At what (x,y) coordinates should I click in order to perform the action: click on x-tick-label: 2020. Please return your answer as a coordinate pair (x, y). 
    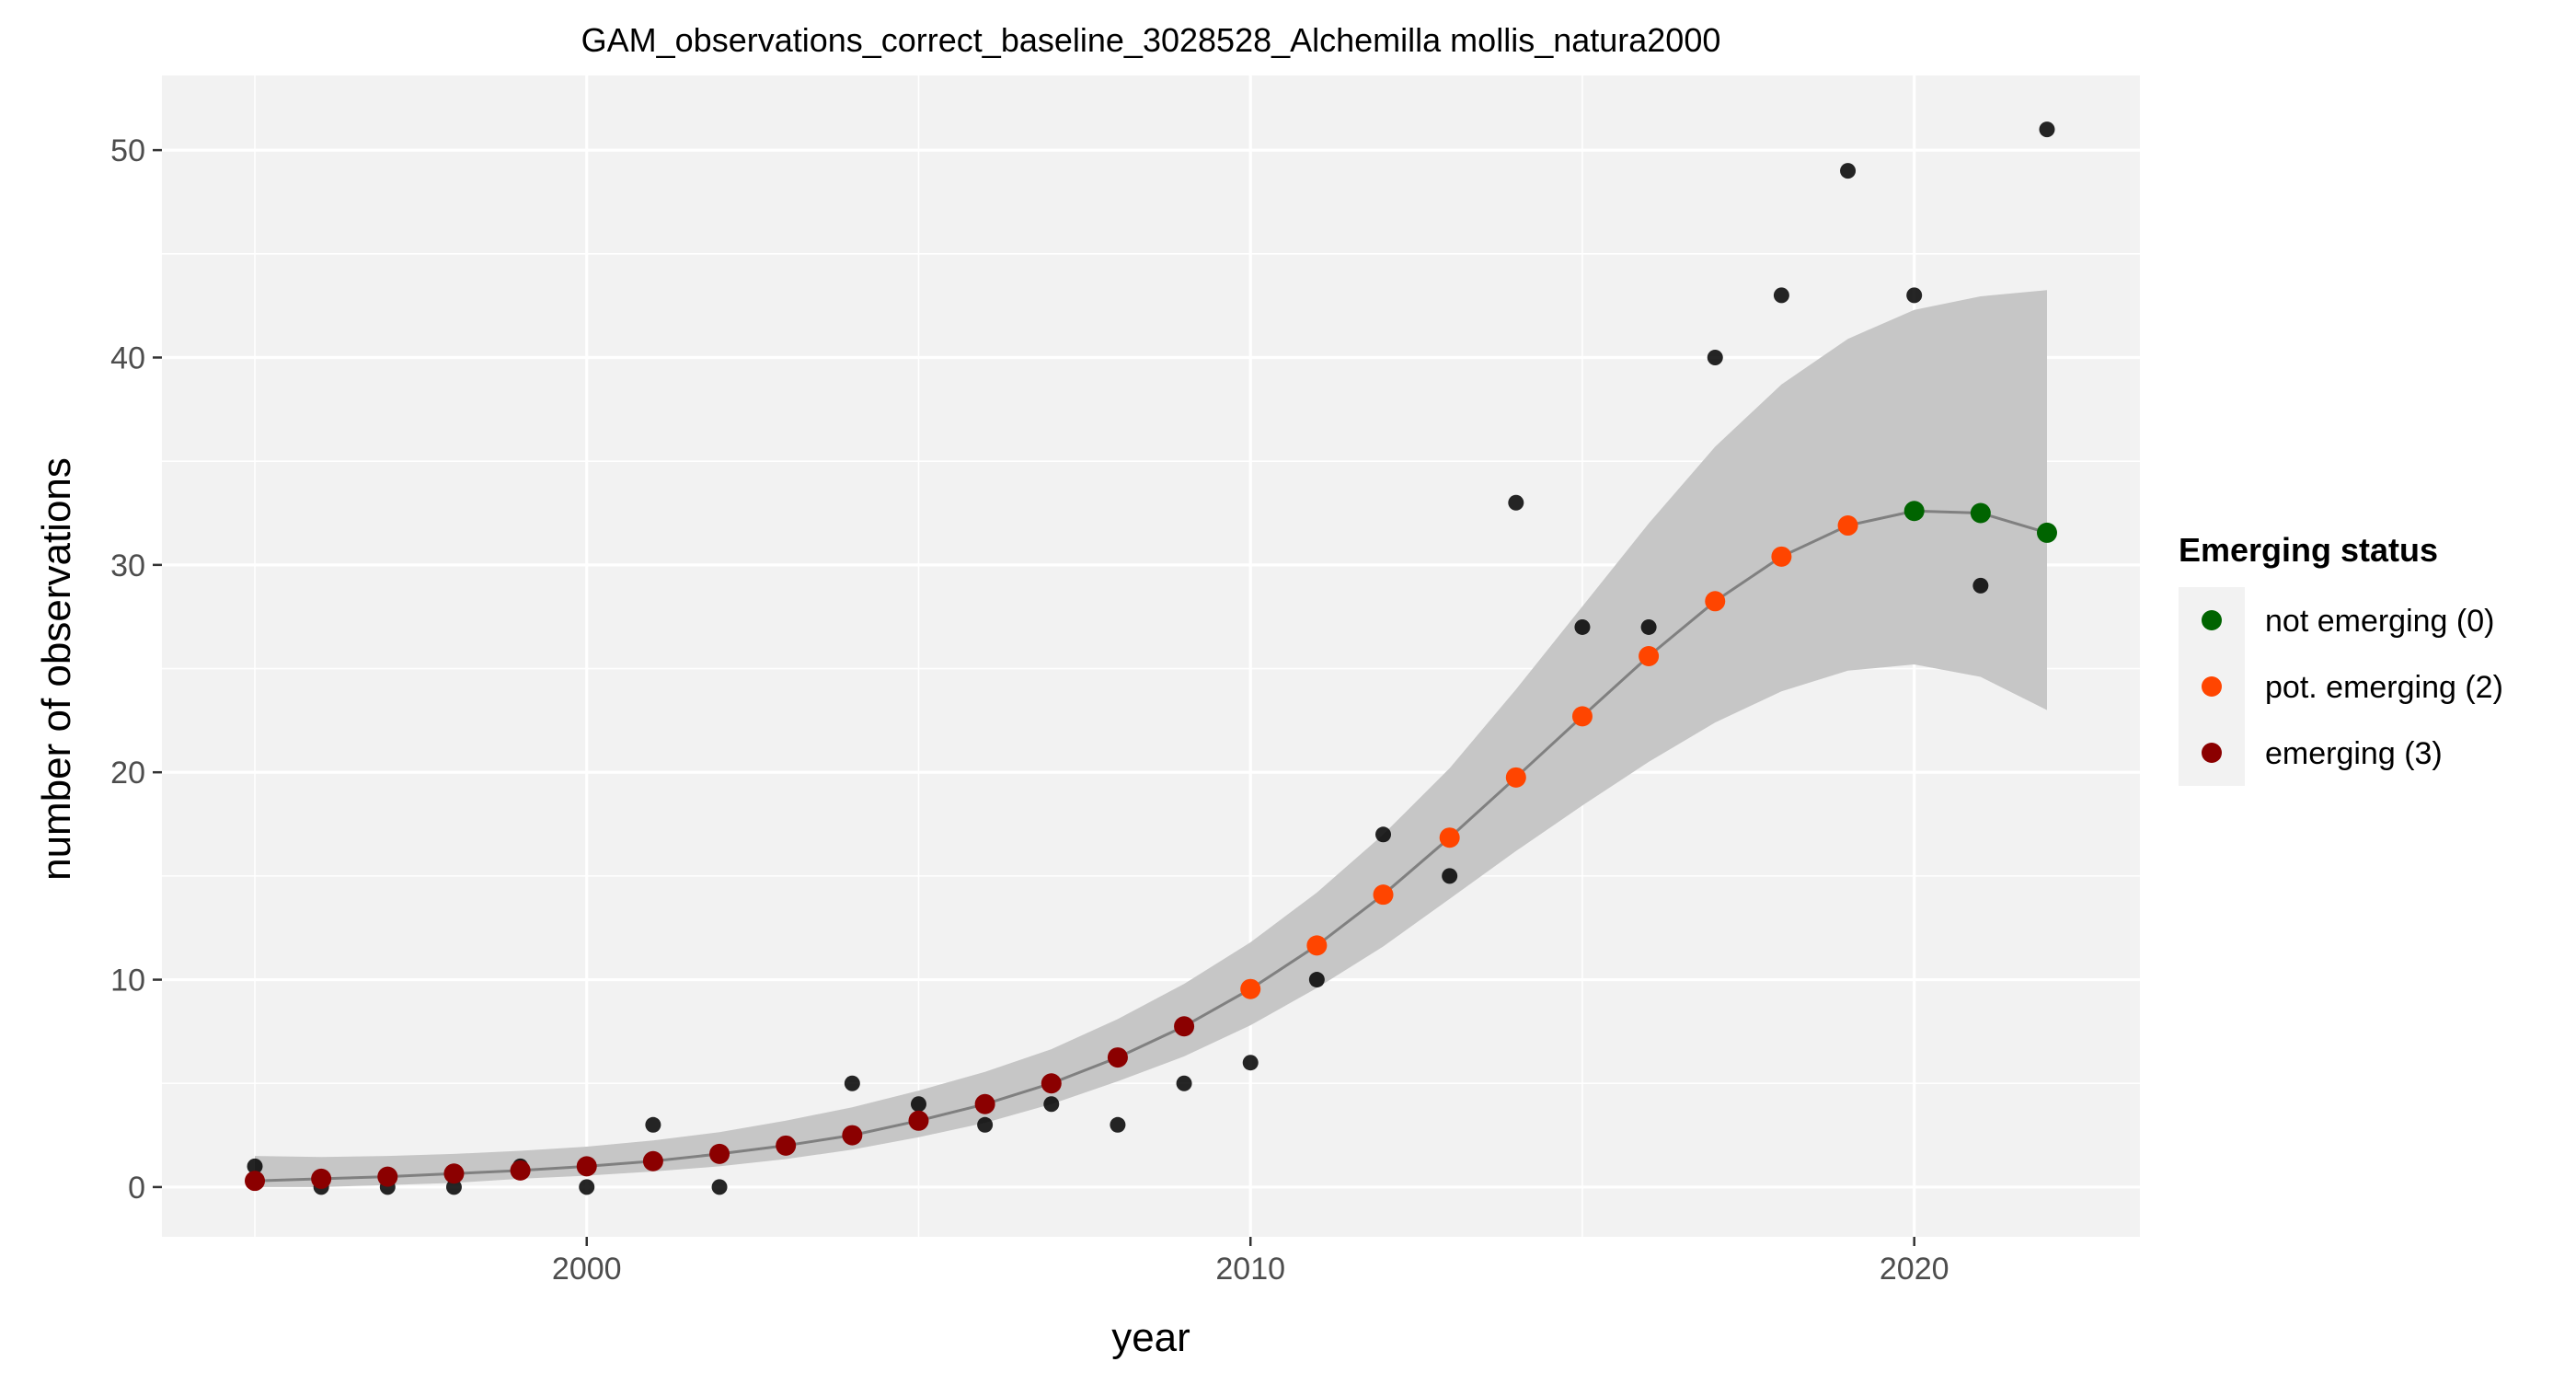
    Looking at the image, I should click on (1914, 1269).